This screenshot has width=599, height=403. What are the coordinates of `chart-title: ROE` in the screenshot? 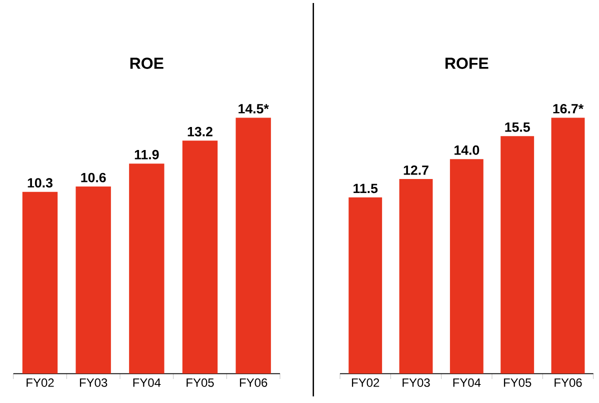 It's located at (147, 63).